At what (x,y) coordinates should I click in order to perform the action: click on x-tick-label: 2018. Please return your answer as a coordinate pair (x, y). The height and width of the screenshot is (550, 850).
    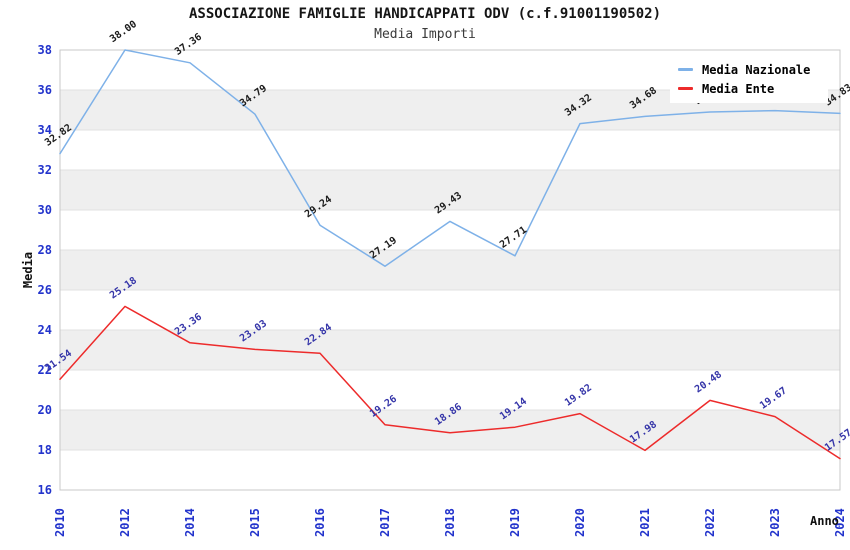
    Looking at the image, I should click on (450, 522).